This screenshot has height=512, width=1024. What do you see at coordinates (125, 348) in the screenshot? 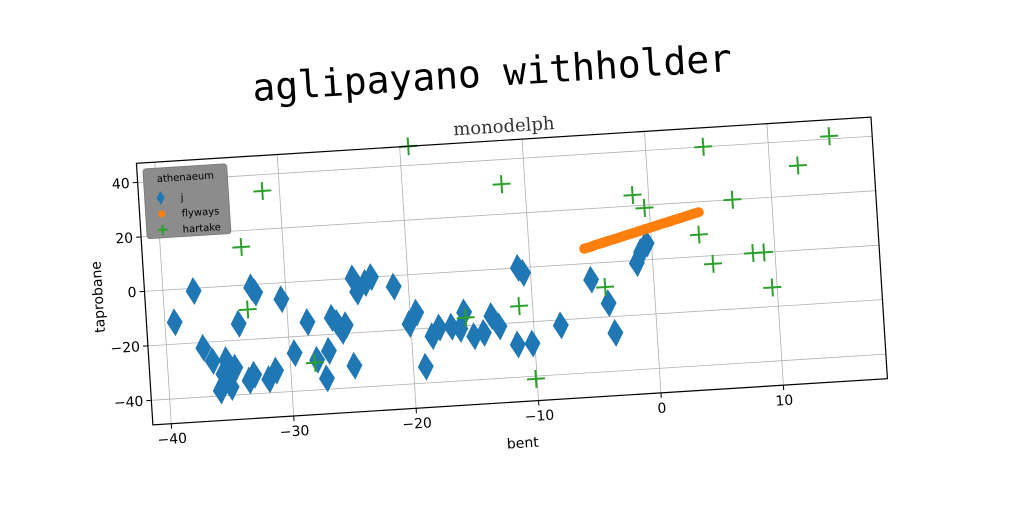
I see `y-tick-label: −20` at bounding box center [125, 348].